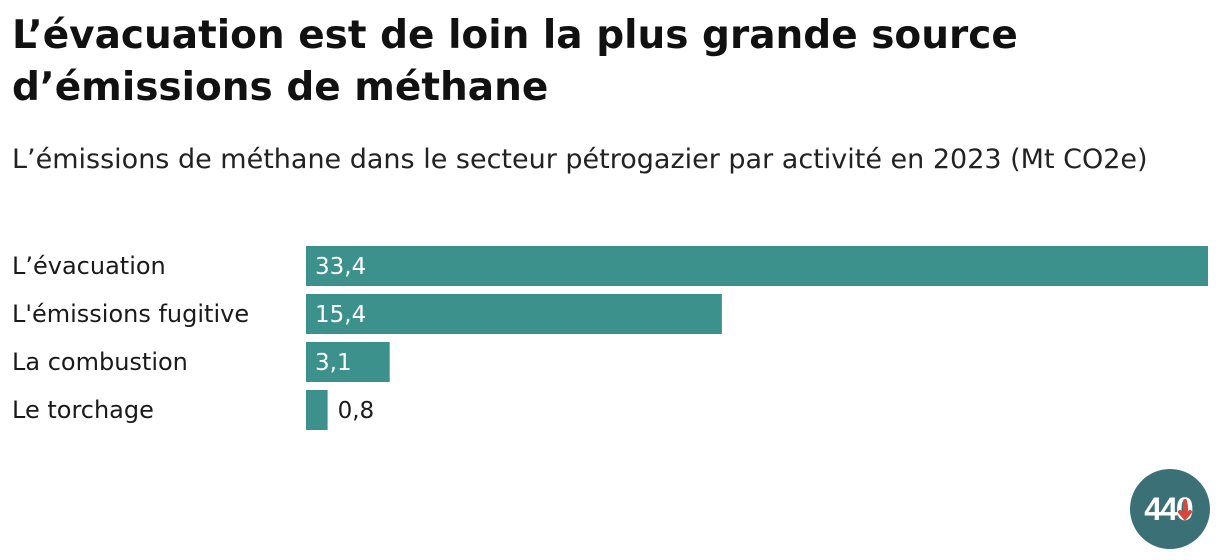 The image size is (1220, 560). Describe the element at coordinates (89, 266) in the screenshot. I see `category-label: L’évacuation` at that location.